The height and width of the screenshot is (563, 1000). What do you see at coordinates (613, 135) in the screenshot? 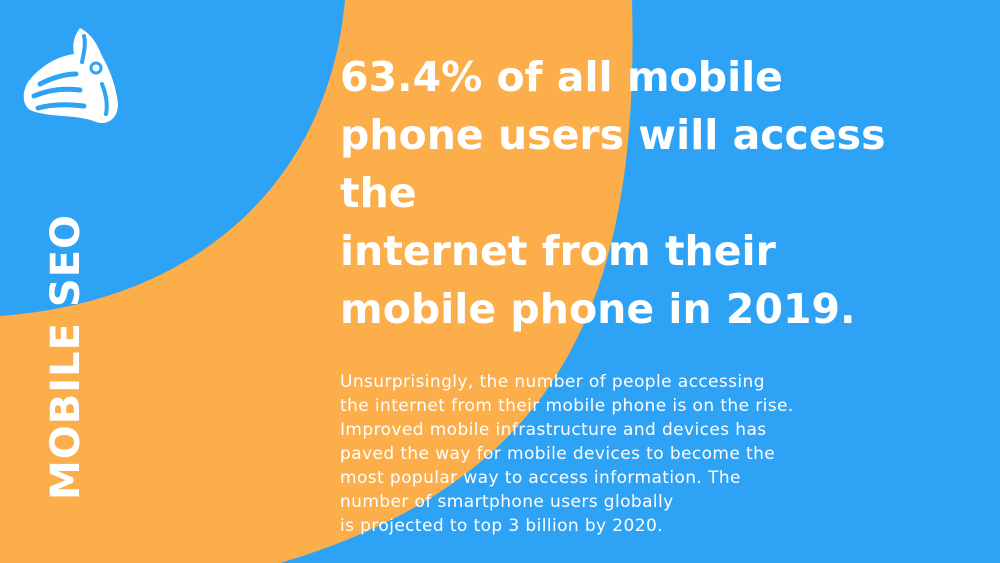
I see `headline-line: phone users will access` at bounding box center [613, 135].